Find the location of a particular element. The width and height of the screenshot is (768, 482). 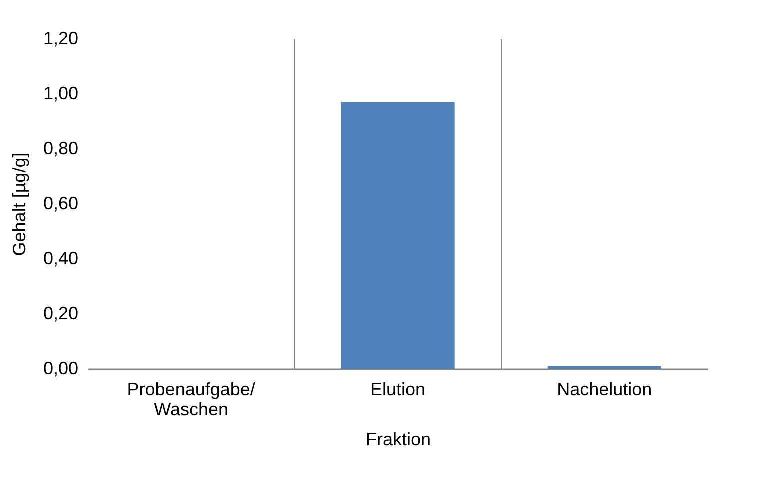

y-tick-label: 0,20 is located at coordinates (60, 314).